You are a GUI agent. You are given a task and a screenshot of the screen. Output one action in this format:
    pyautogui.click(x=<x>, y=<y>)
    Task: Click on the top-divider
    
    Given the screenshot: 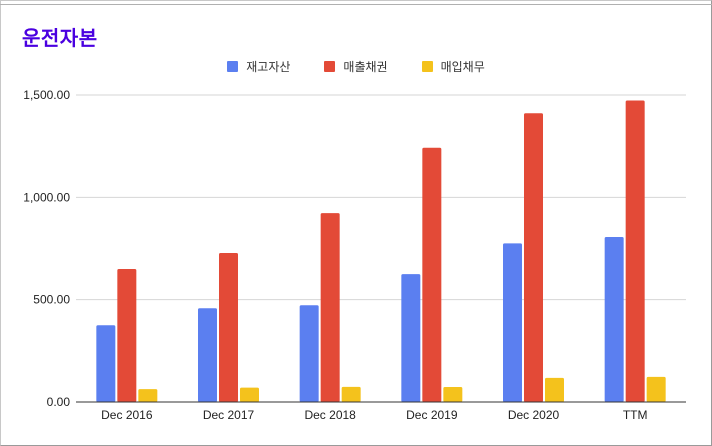 What is the action you would take?
    pyautogui.click(x=356, y=4)
    